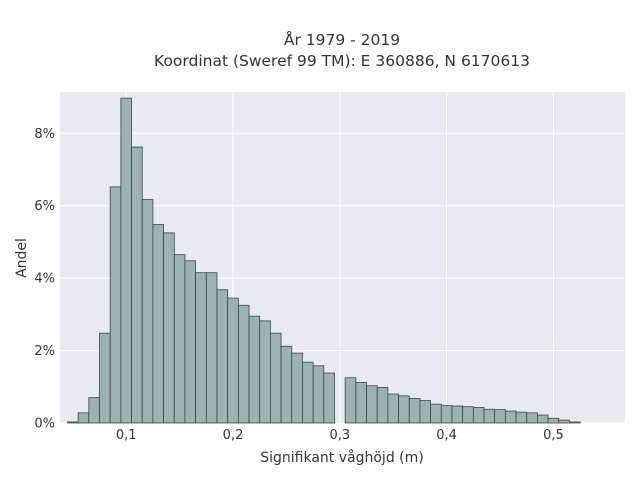 The width and height of the screenshot is (640, 480). Describe the element at coordinates (44, 351) in the screenshot. I see `y-tick-label: 2%` at that location.